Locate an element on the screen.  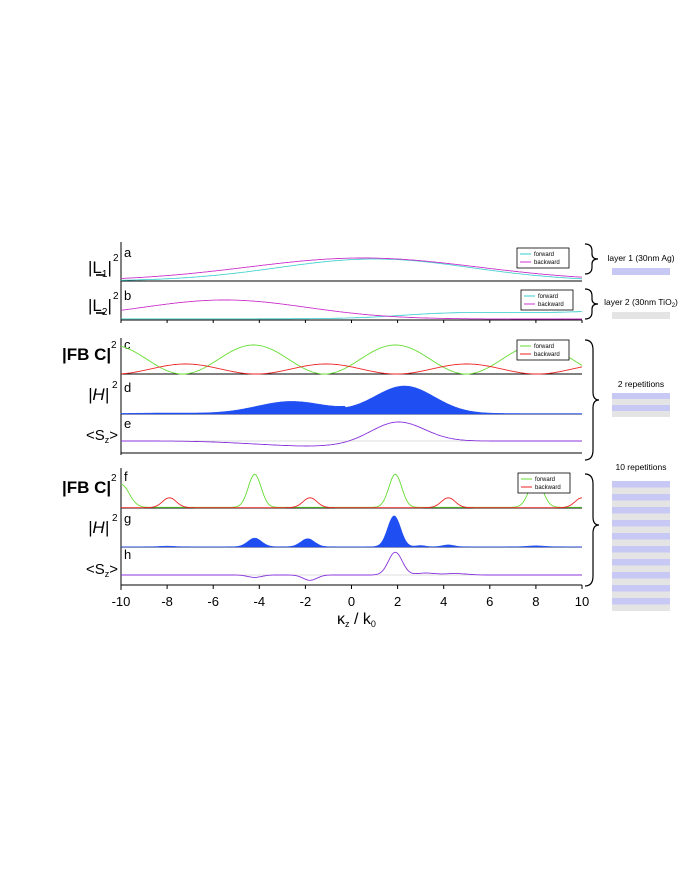
y-label-l1: |L1| 2 is located at coordinates (103, 266).